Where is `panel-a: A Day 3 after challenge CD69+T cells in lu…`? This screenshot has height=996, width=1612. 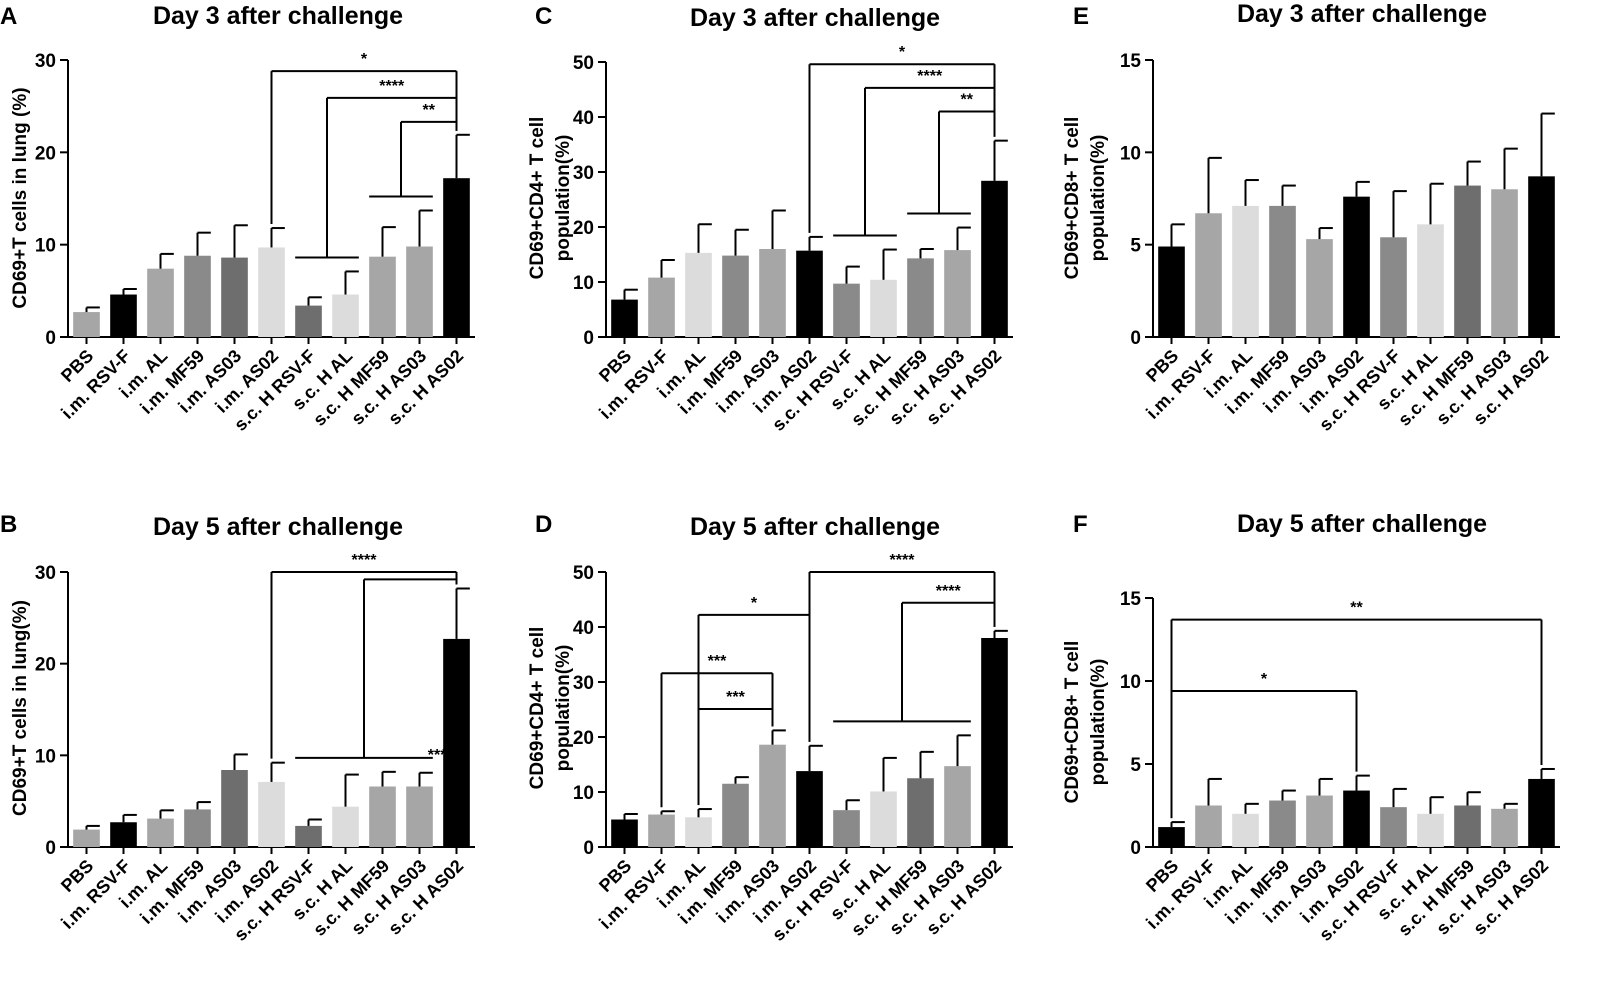 panel-a: A Day 3 after challenge CD69+T cells in lu… is located at coordinates (237, 218).